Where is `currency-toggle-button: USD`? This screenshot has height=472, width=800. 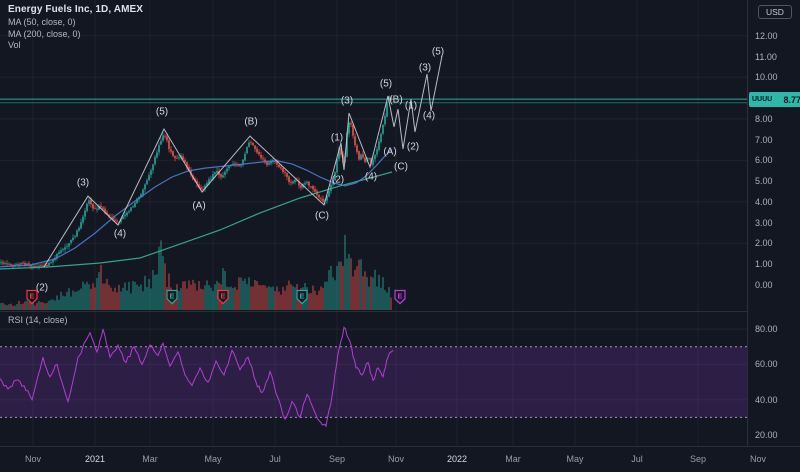
currency-toggle-button: USD is located at coordinates (775, 12).